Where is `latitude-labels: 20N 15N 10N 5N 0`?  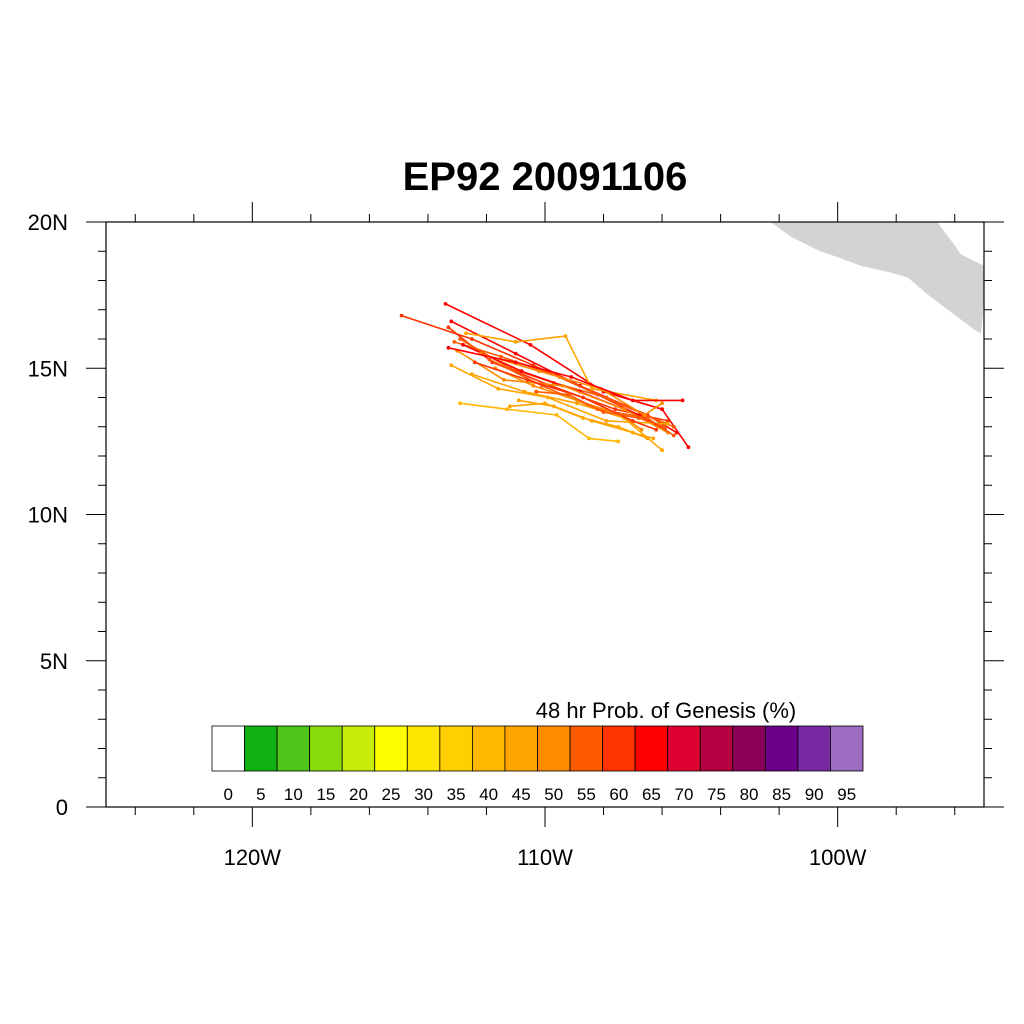 latitude-labels: 20N 15N 10N 5N 0 is located at coordinates (48, 515).